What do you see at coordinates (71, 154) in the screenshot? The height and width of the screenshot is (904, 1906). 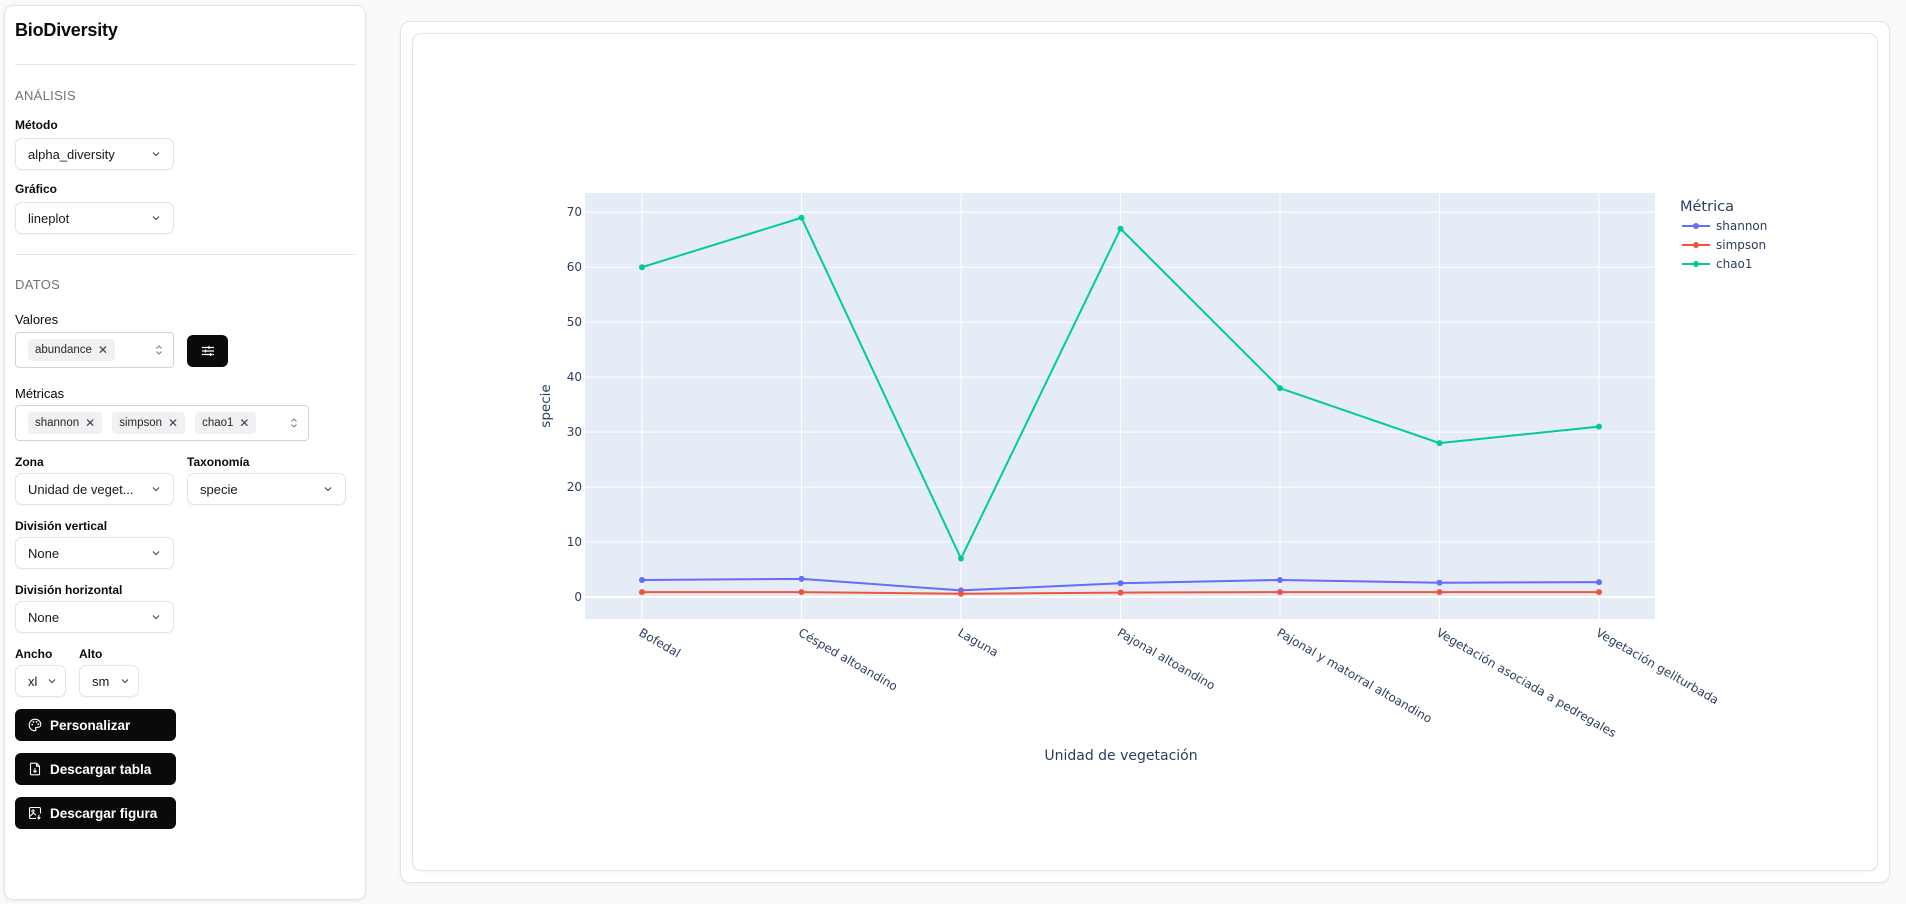 I see `method-value: alpha_diversity` at bounding box center [71, 154].